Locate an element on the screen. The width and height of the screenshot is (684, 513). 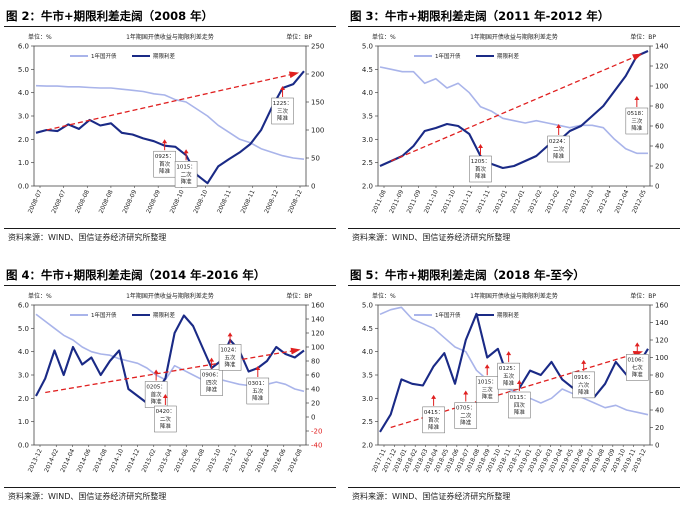
annotation-date: 0301： is located at coordinates (258, 384).